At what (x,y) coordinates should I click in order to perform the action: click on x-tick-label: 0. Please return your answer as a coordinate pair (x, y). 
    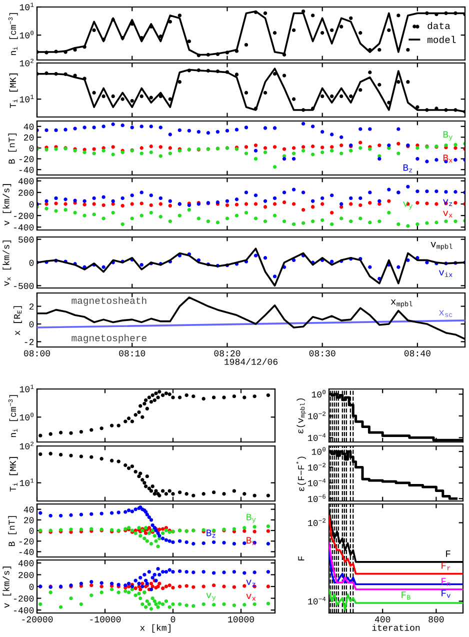
    Looking at the image, I should click on (173, 619).